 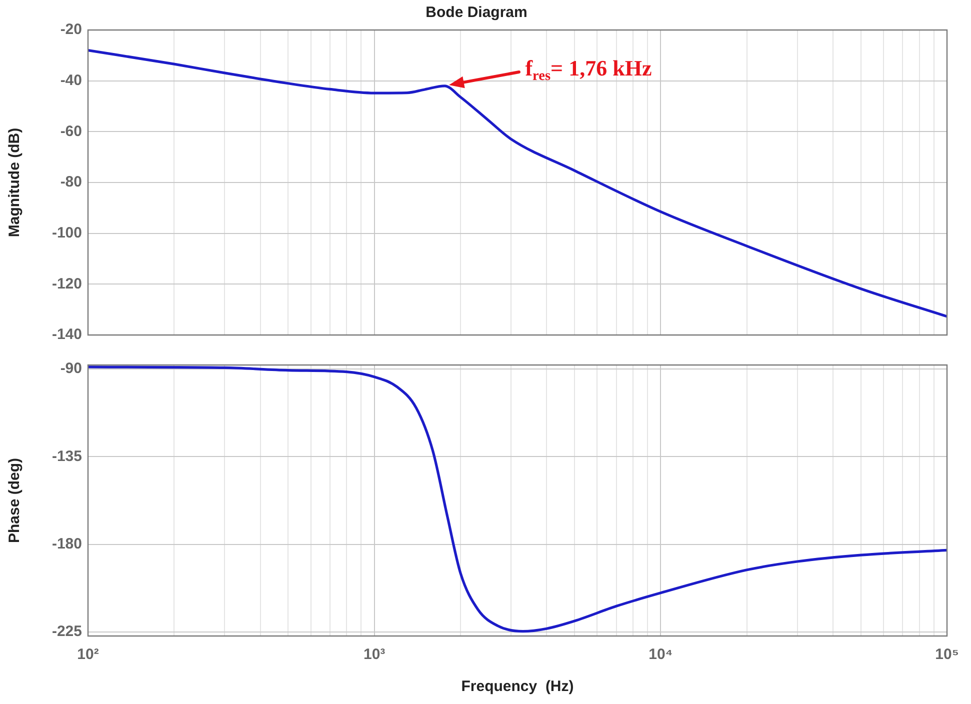 I want to click on x-tick-label: 10³, so click(x=374, y=655).